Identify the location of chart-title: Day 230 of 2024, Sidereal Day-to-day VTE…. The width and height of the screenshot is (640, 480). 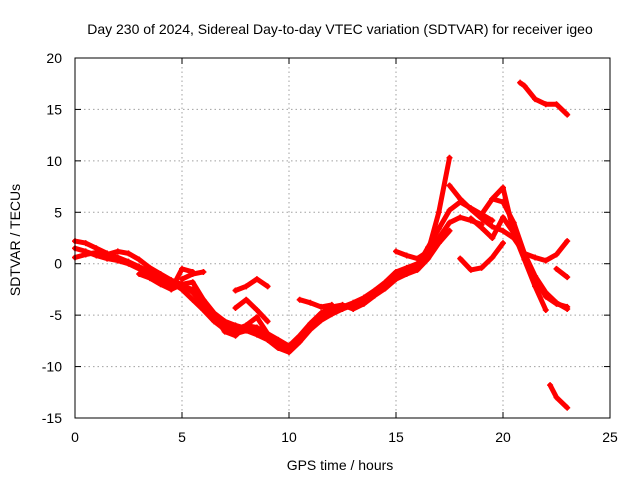
(340, 29).